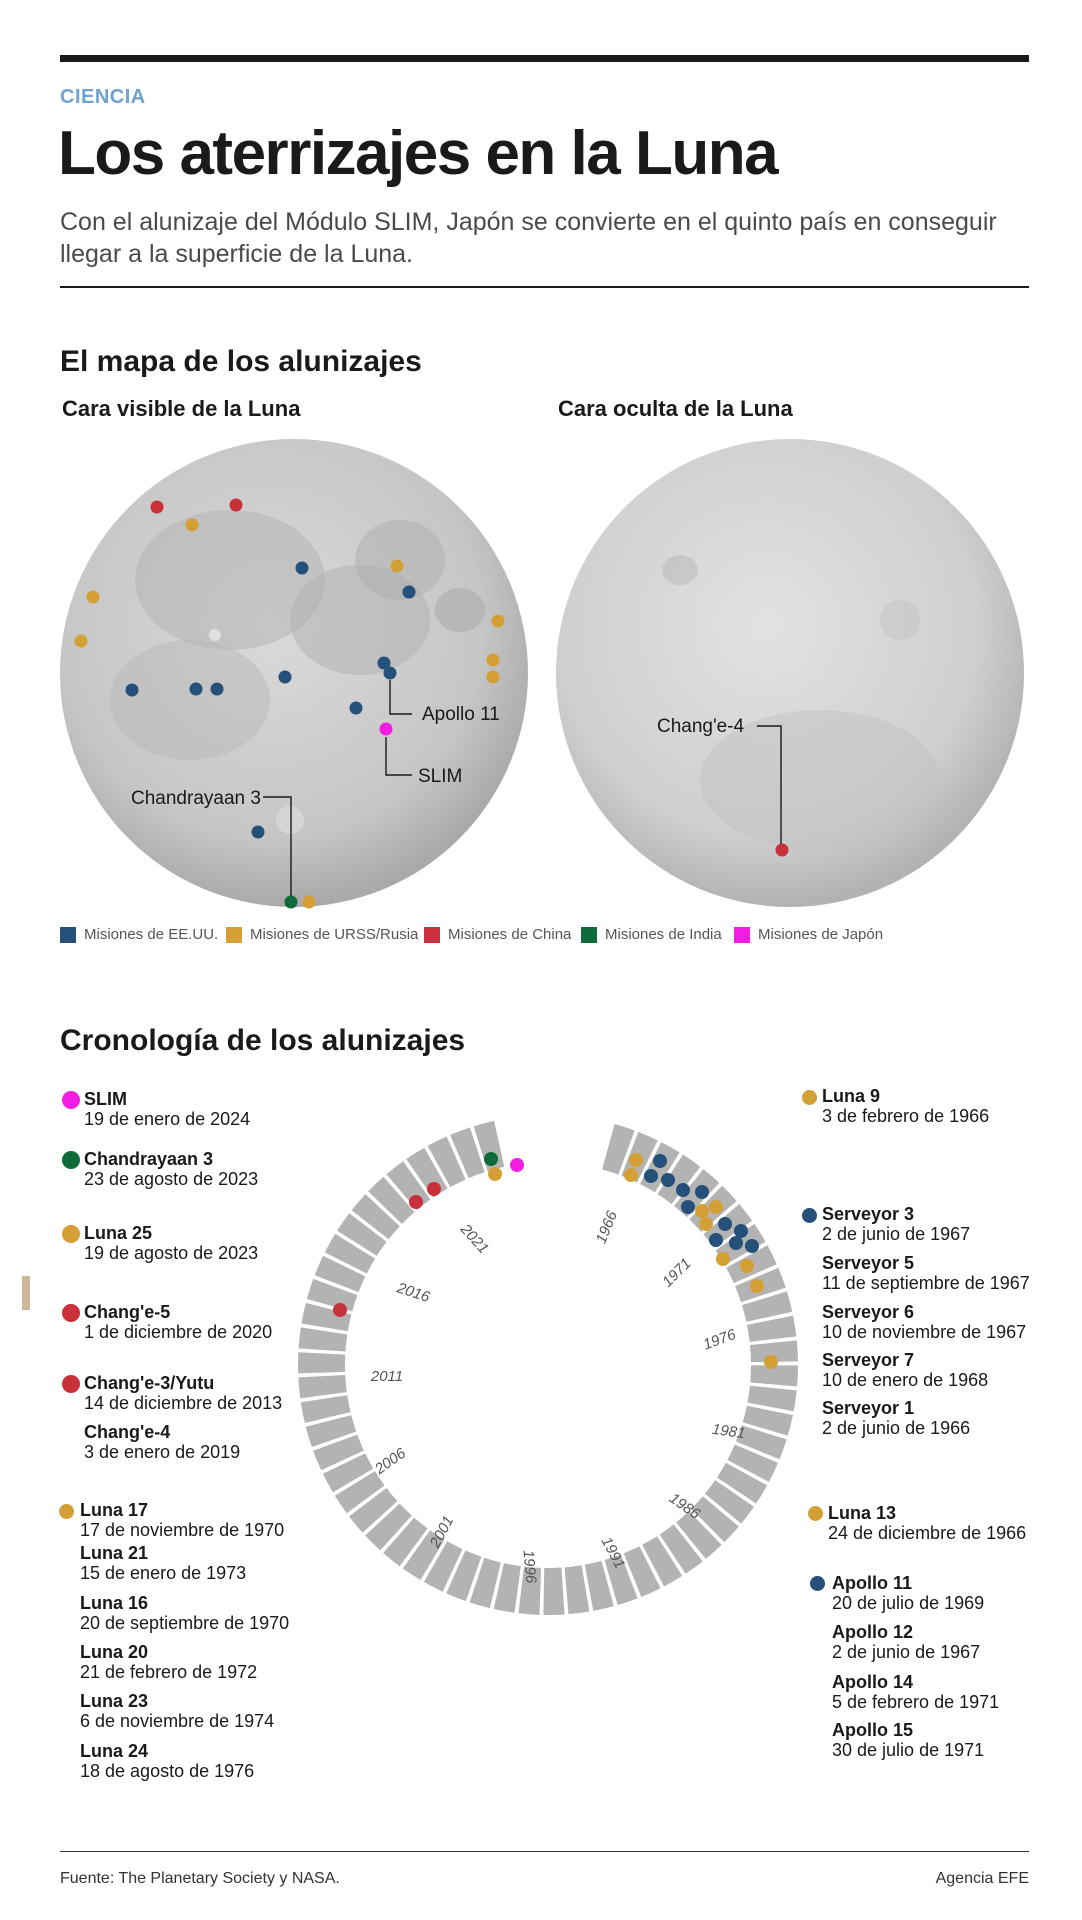 The width and height of the screenshot is (1082, 1920). I want to click on timeline-entry-change4: Chang'e-4 3 de enero de 2019, so click(162, 1442).